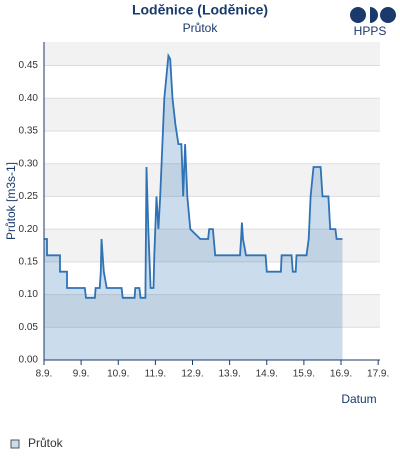 The width and height of the screenshot is (400, 460). Describe the element at coordinates (29, 229) in the screenshot. I see `y-tick-label: 0.20` at that location.